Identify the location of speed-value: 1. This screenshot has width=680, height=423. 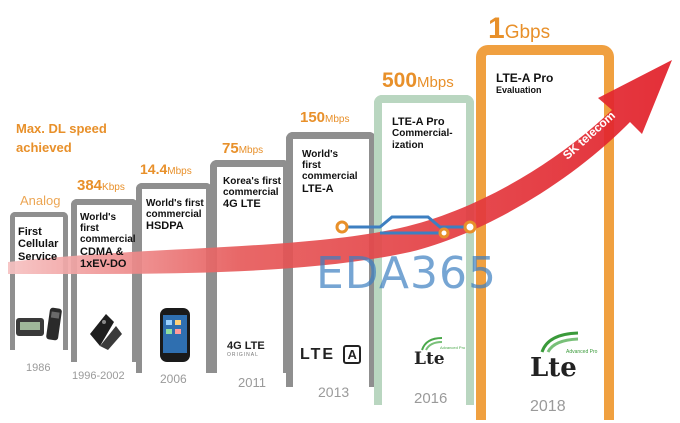
(496, 28).